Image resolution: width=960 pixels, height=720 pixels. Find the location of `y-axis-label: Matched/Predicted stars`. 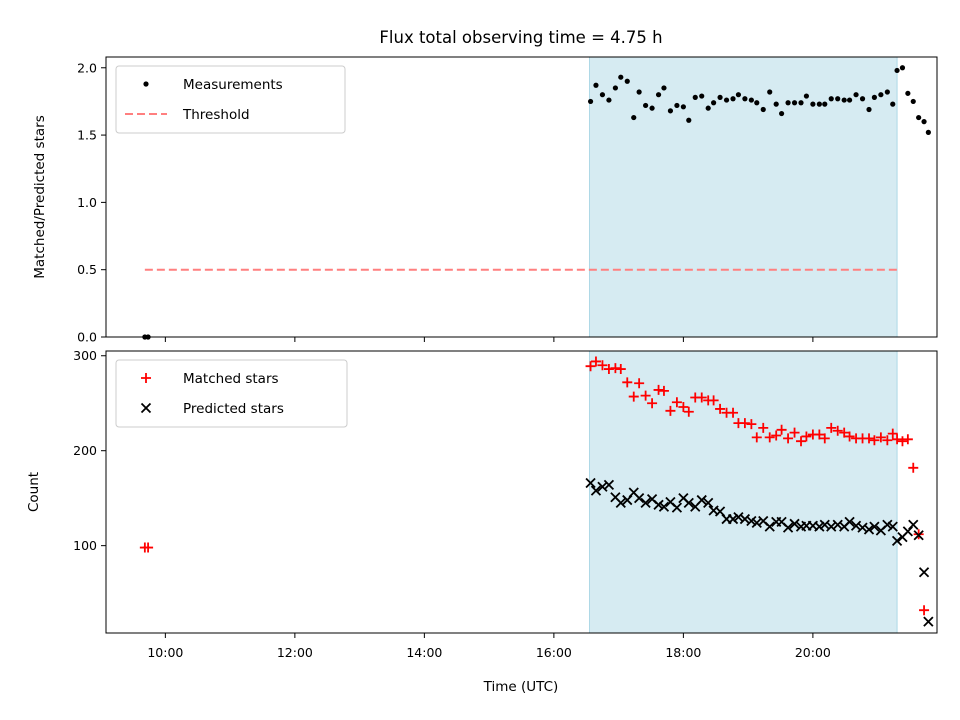

y-axis-label: Matched/Predicted stars is located at coordinates (40, 196).